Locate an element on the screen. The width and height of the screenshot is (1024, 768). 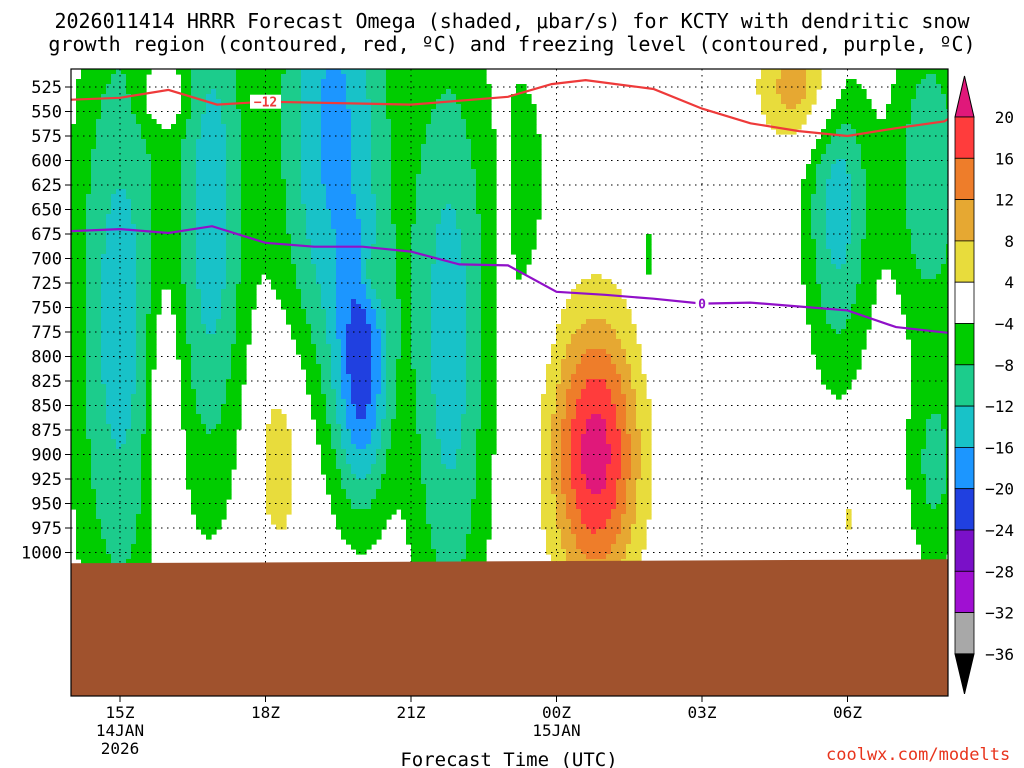
x-tick-label: 03Z is located at coordinates (702, 712).